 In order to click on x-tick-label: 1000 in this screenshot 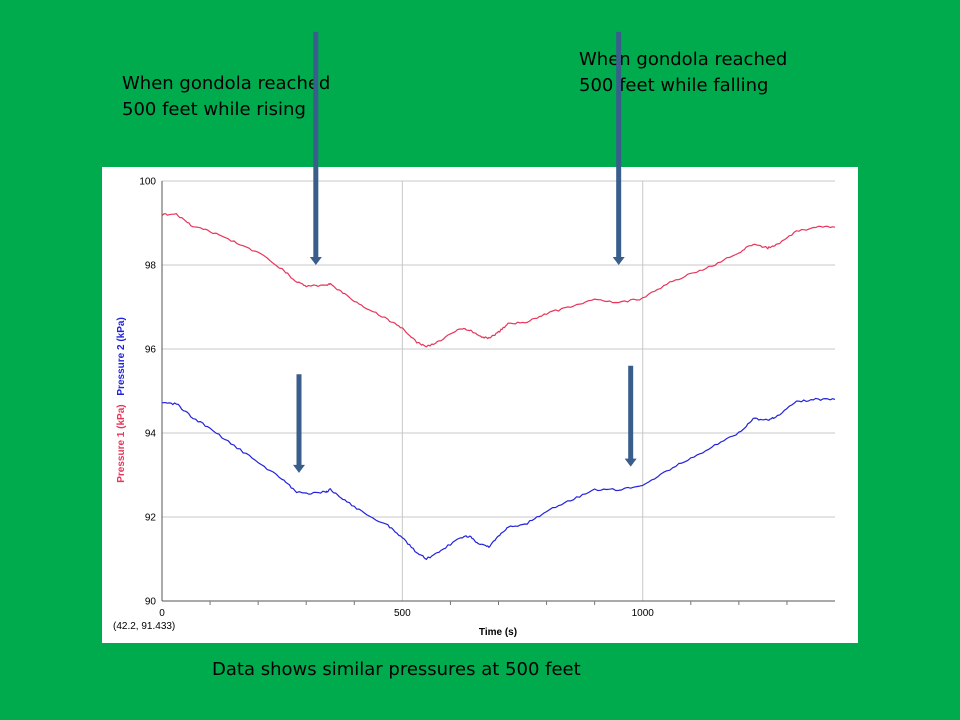, I will do `click(643, 613)`.